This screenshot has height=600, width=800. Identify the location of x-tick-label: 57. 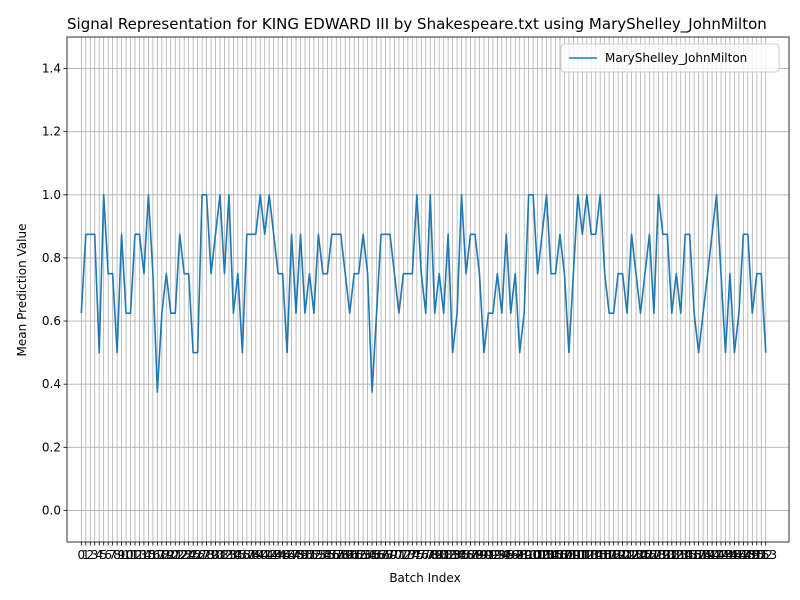
(336, 555).